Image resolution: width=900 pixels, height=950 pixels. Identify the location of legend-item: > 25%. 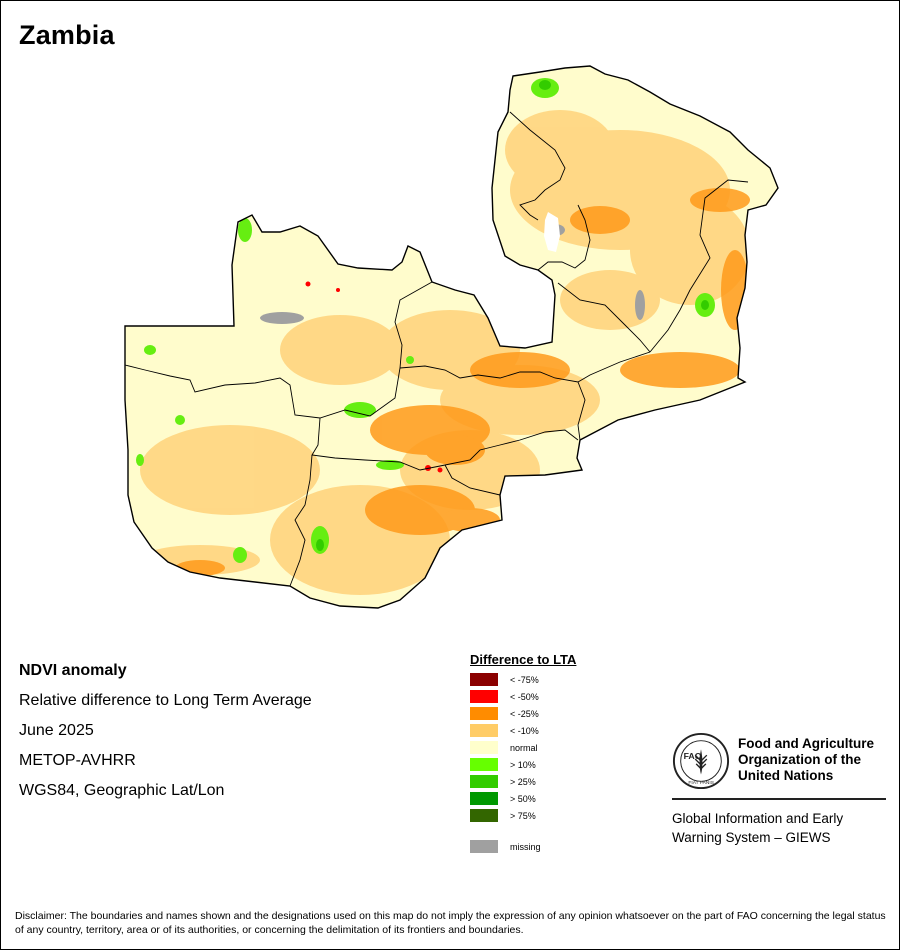
(523, 781).